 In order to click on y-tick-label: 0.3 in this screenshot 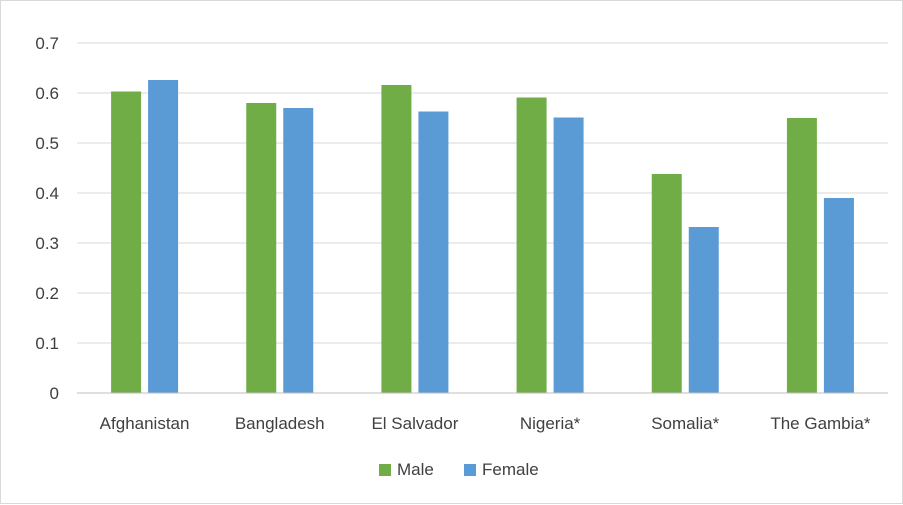, I will do `click(47, 243)`.